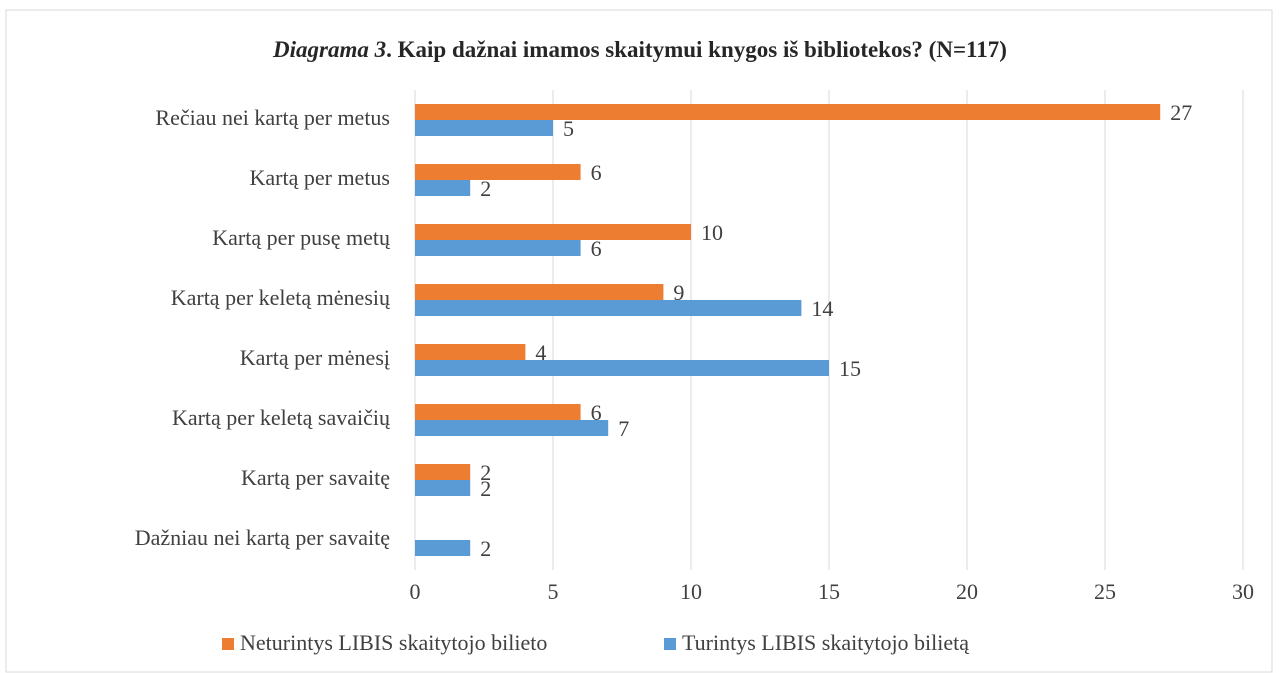  What do you see at coordinates (1105, 591) in the screenshot?
I see `x-tick-label: 25` at bounding box center [1105, 591].